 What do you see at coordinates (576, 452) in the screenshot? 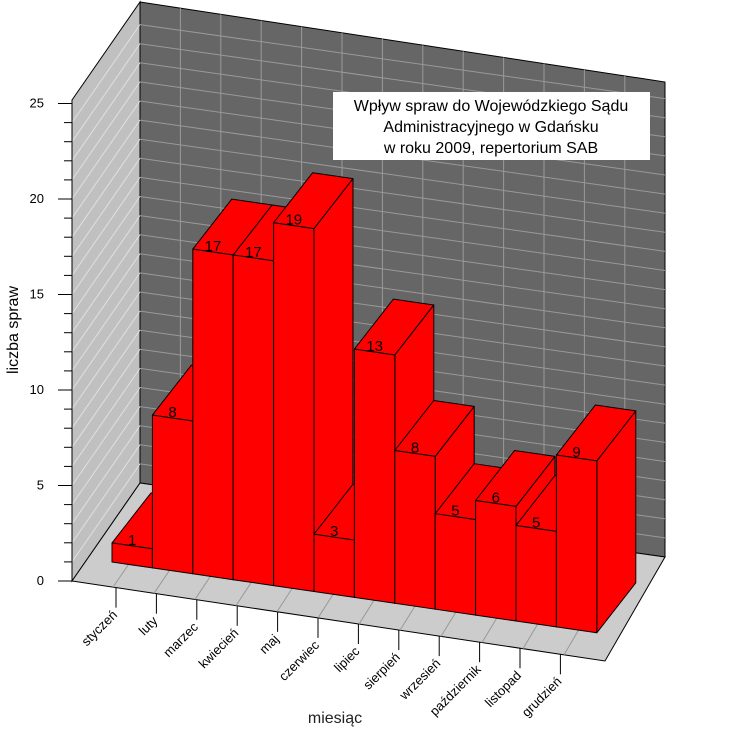
I see `data-label: 9` at bounding box center [576, 452].